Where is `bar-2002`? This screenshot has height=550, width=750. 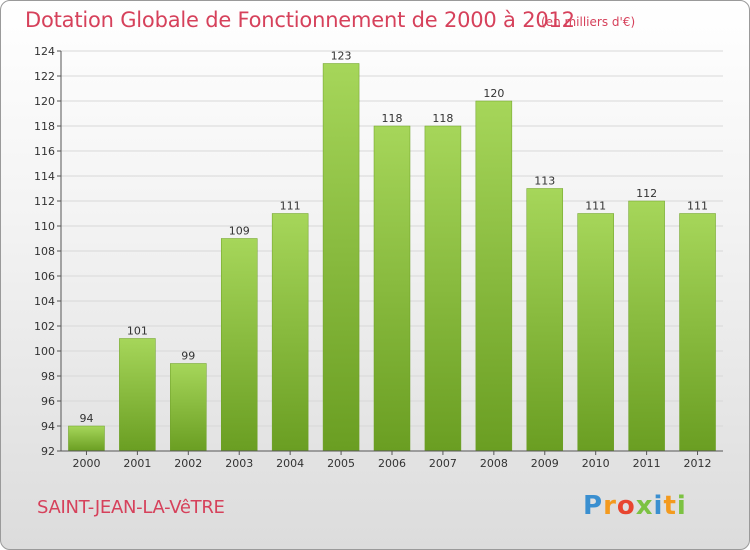
bar-2002 is located at coordinates (188, 407).